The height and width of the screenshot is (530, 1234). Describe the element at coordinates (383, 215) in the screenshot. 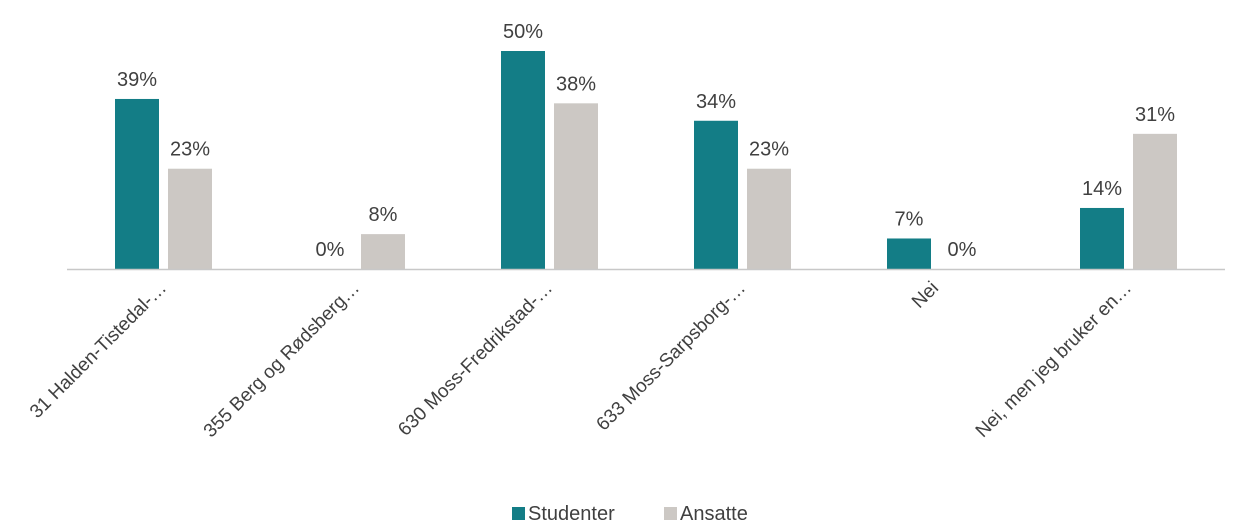

I see `value-label-ansatte-1: 8%` at that location.